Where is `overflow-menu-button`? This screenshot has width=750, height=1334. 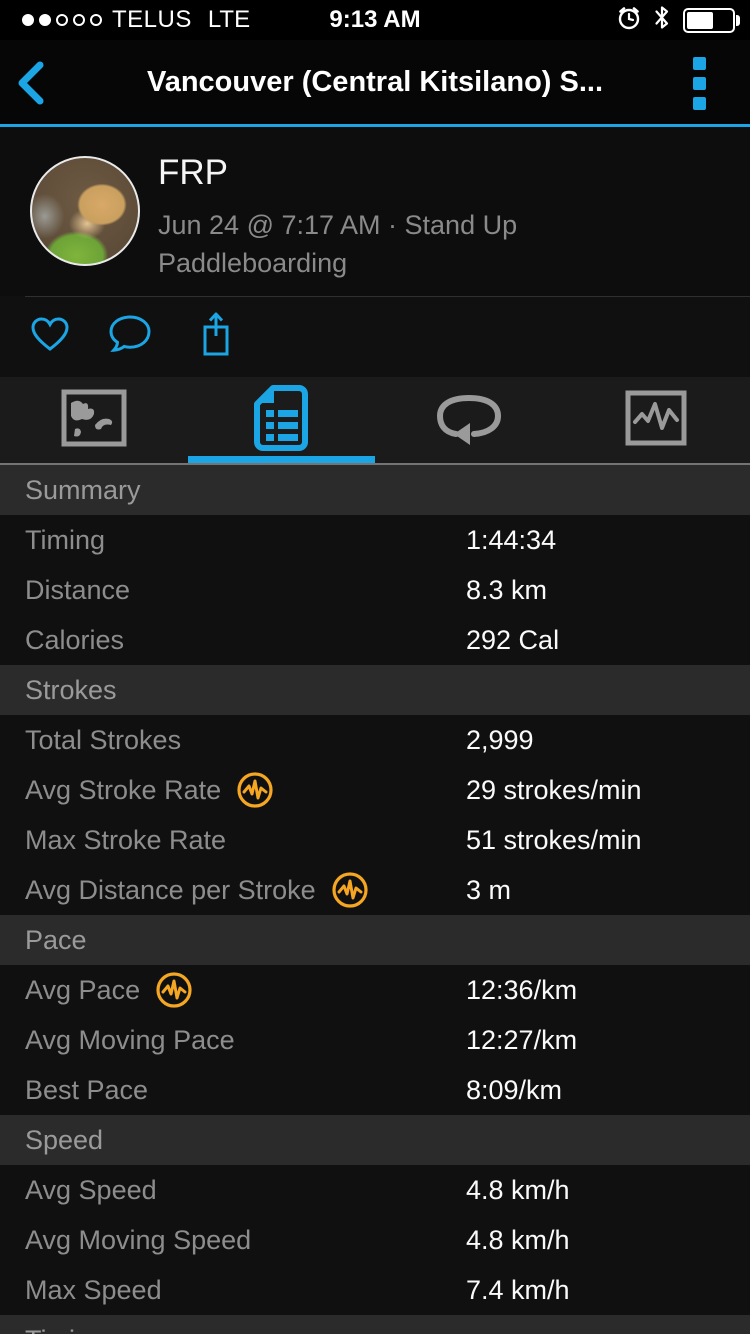
overflow-menu-button is located at coordinates (699, 83).